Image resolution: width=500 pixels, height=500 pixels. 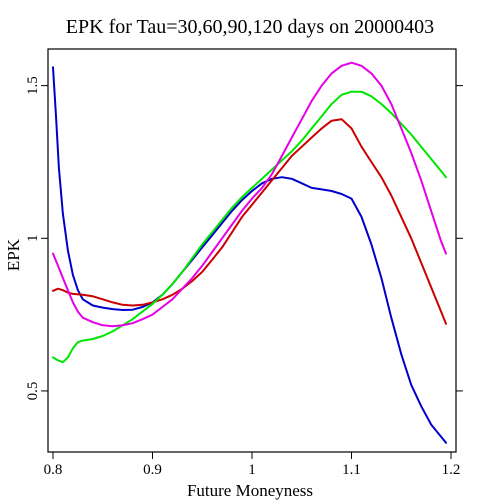 What do you see at coordinates (351, 470) in the screenshot?
I see `x-tick-label: 1.1` at bounding box center [351, 470].